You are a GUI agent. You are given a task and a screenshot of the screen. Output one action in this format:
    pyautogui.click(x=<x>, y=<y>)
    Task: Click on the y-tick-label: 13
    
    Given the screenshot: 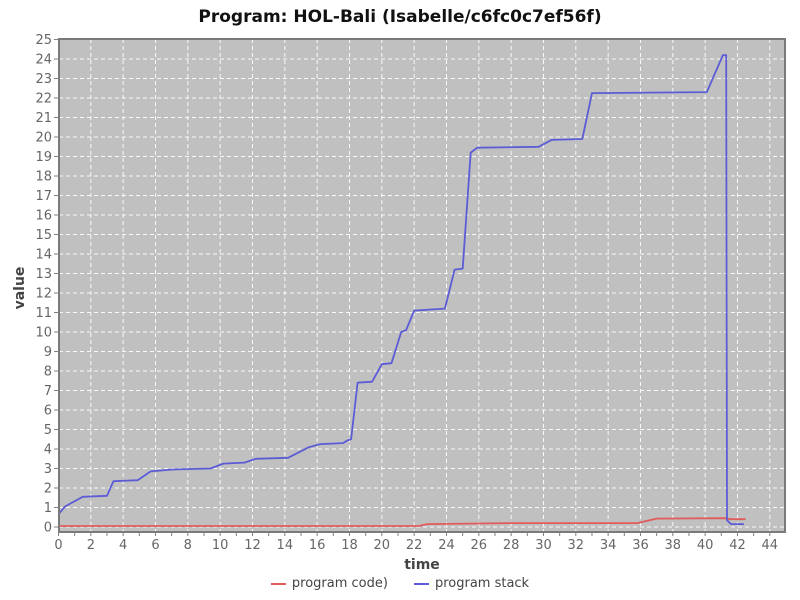 What is the action you would take?
    pyautogui.click(x=43, y=274)
    